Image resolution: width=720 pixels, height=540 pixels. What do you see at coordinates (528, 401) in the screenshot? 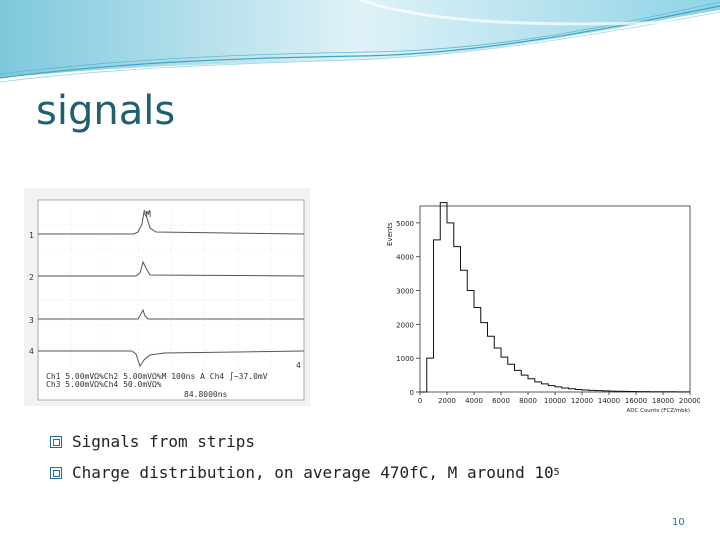
I see `hist-xtick-label: 8000` at bounding box center [528, 401].